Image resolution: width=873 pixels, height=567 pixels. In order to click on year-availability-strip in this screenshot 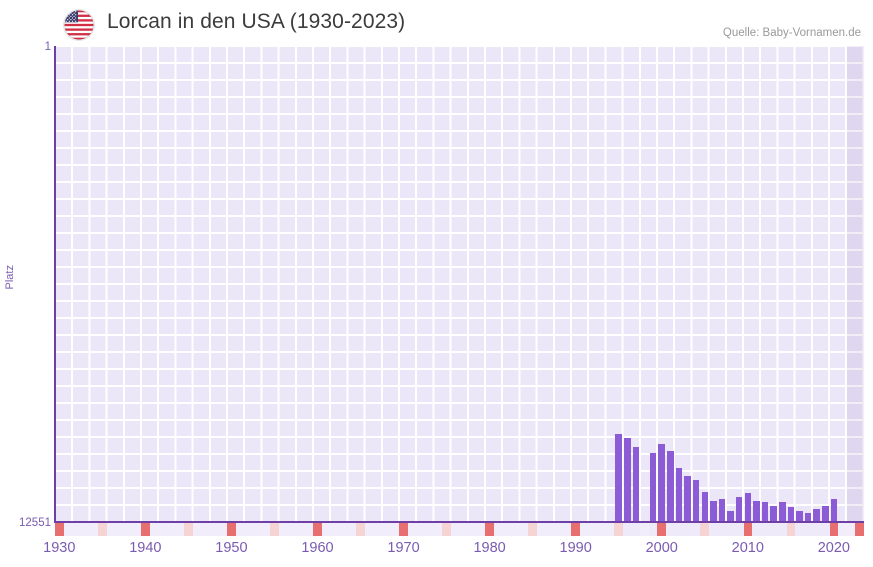, I will do `click(460, 529)`.